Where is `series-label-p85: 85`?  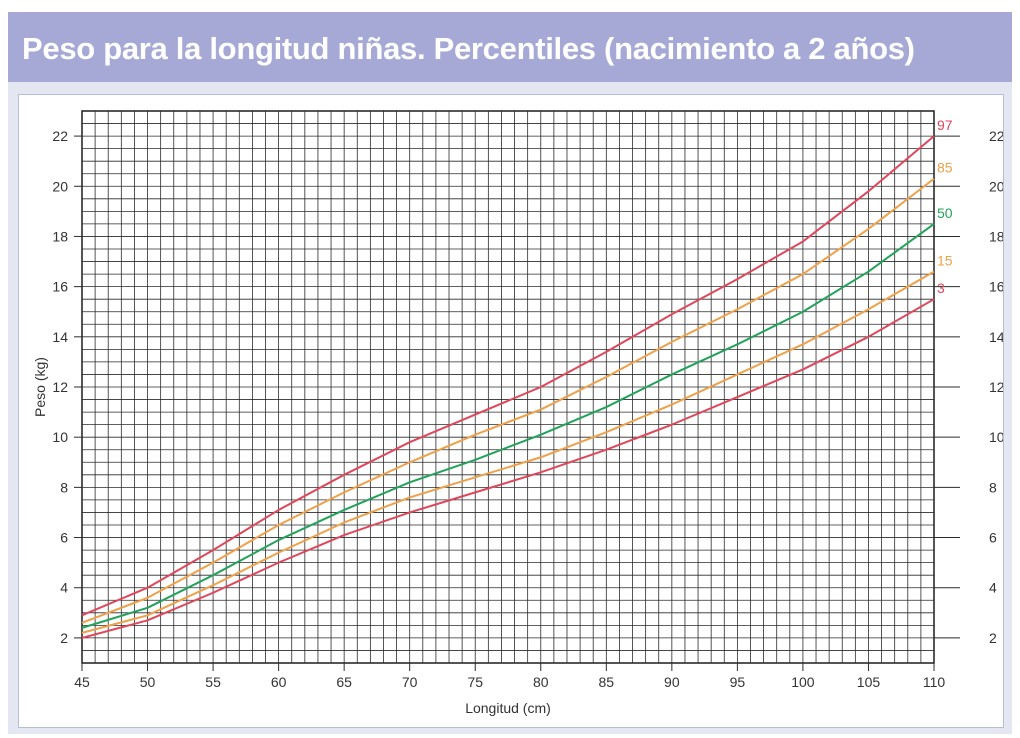
series-label-p85: 85 is located at coordinates (945, 168).